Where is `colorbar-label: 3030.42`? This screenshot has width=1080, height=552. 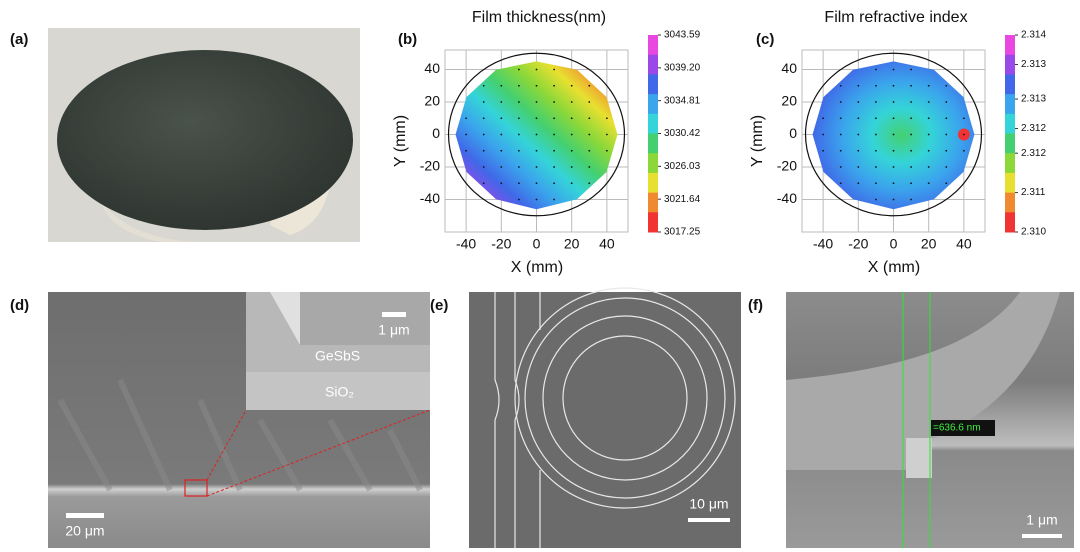 colorbar-label: 3030.42 is located at coordinates (682, 133).